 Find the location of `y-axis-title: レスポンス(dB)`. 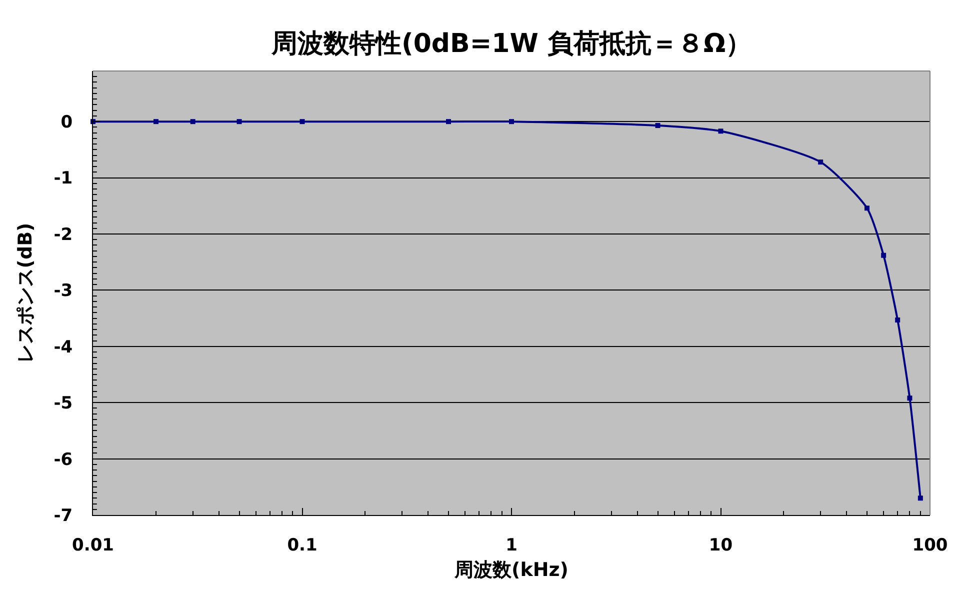

y-axis-title: レスポンス(dB) is located at coordinates (25, 293).